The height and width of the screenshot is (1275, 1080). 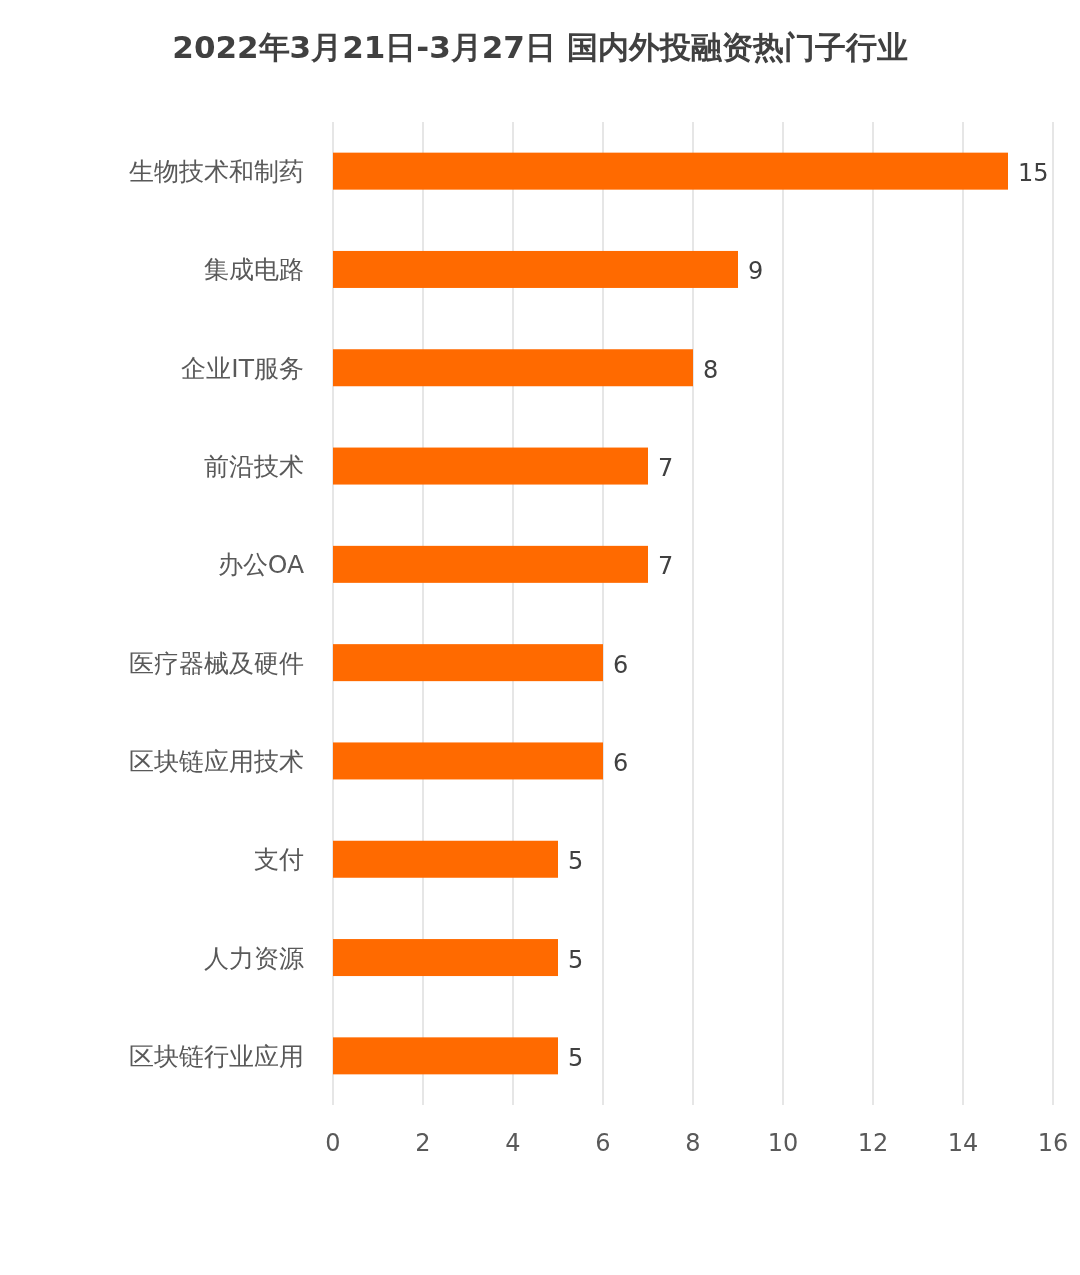 I want to click on y-tick-label: 区块链行业应用, so click(x=216, y=1056).